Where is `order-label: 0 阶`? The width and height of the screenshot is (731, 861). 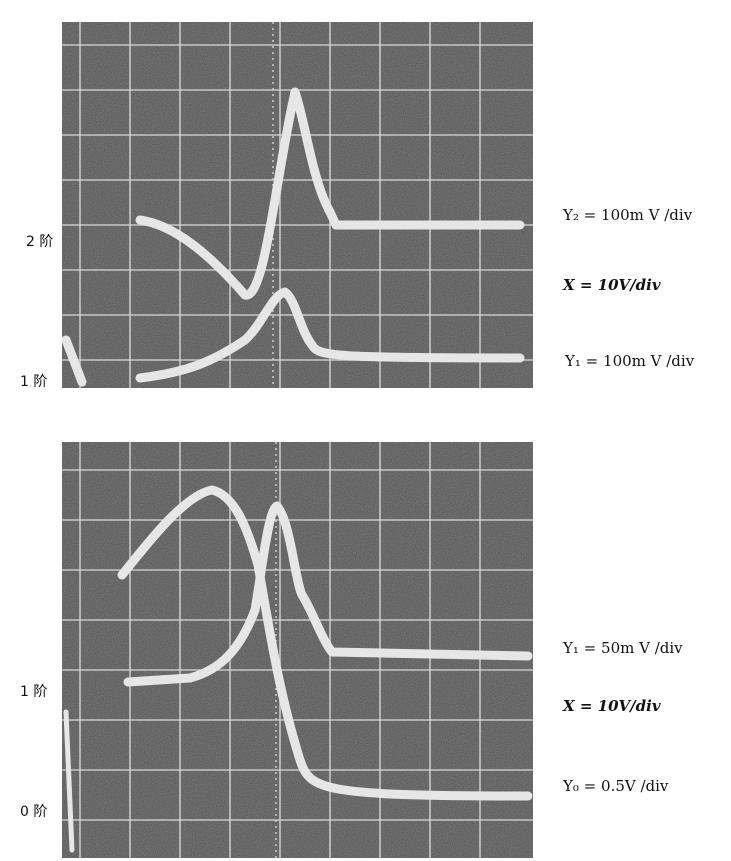
order-label: 0 阶 is located at coordinates (33, 812).